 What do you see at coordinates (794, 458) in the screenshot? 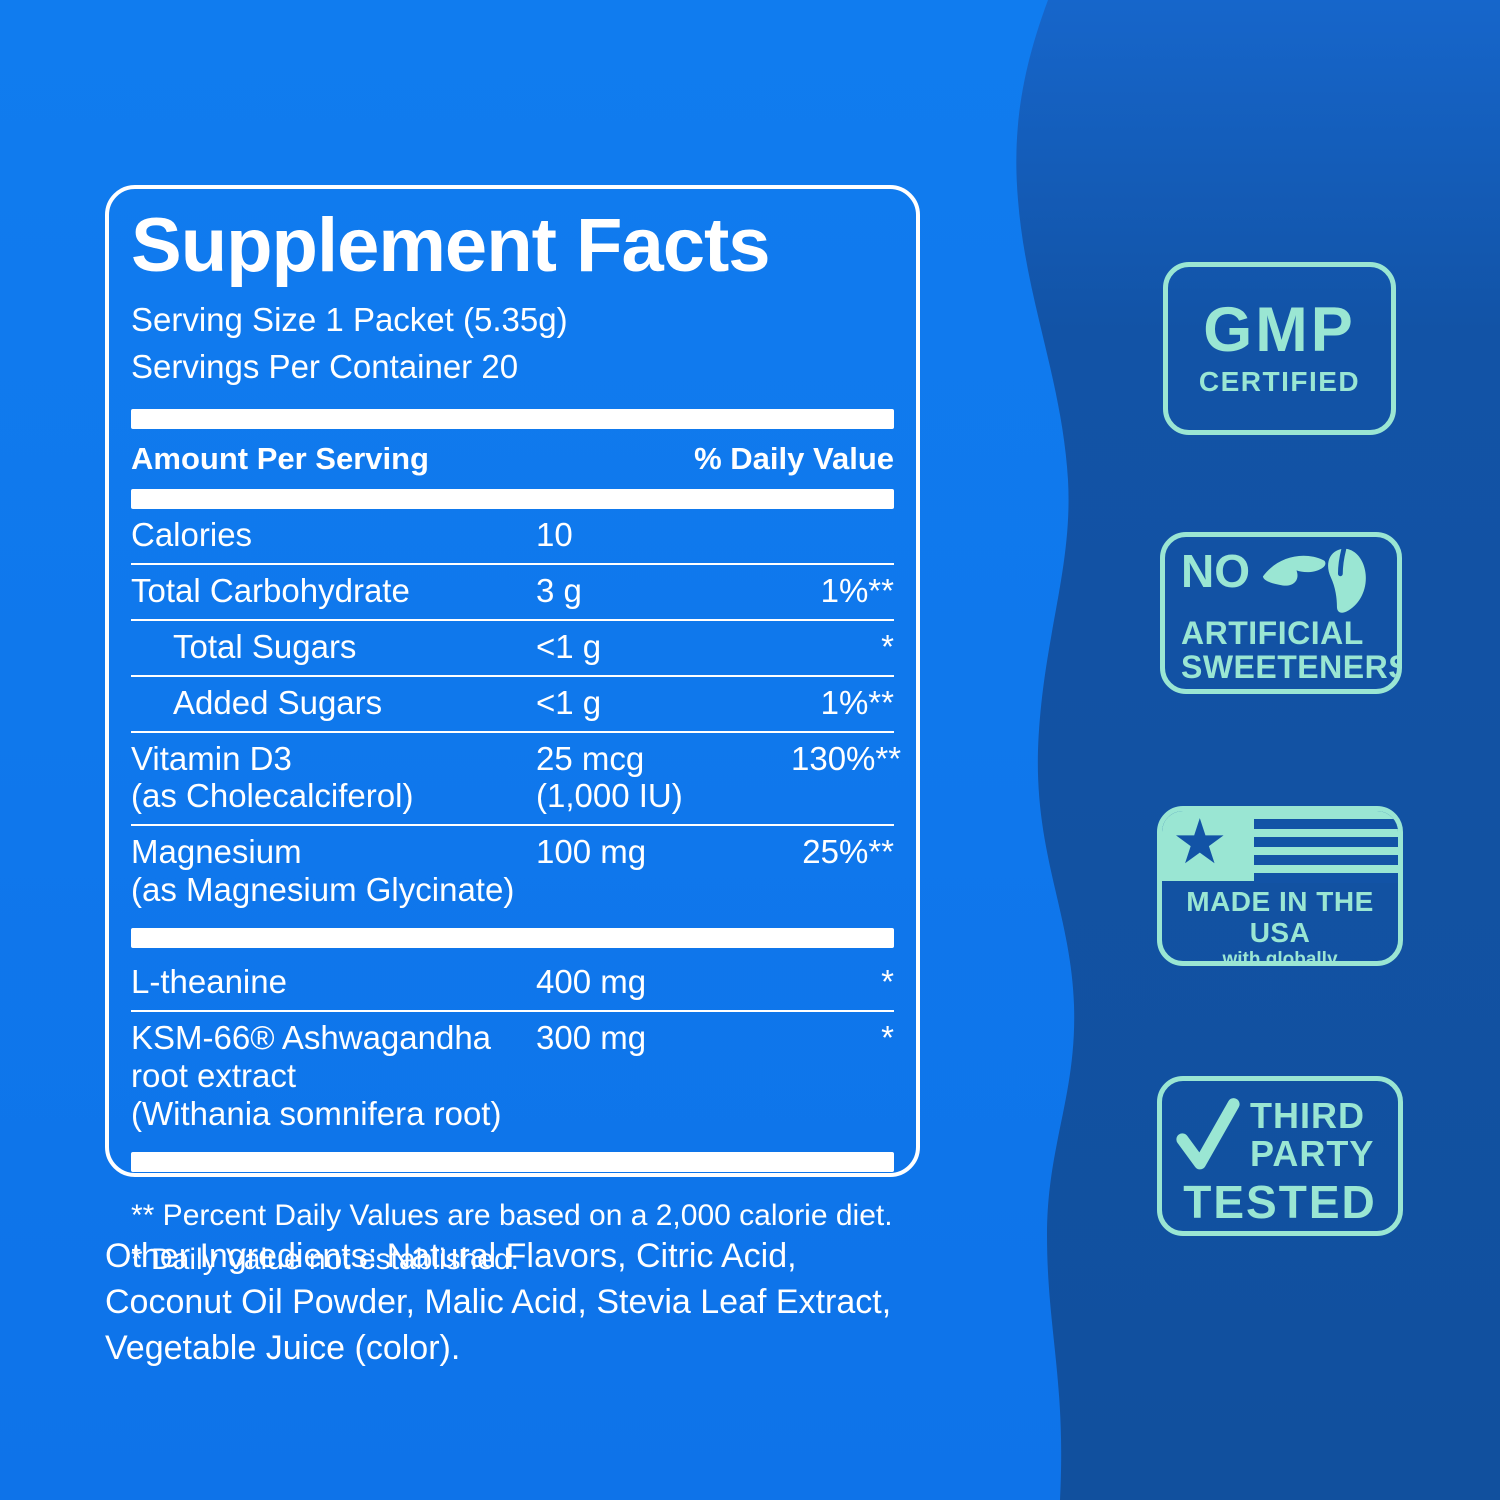
I see `column-header-daily-value: % Daily Value` at bounding box center [794, 458].